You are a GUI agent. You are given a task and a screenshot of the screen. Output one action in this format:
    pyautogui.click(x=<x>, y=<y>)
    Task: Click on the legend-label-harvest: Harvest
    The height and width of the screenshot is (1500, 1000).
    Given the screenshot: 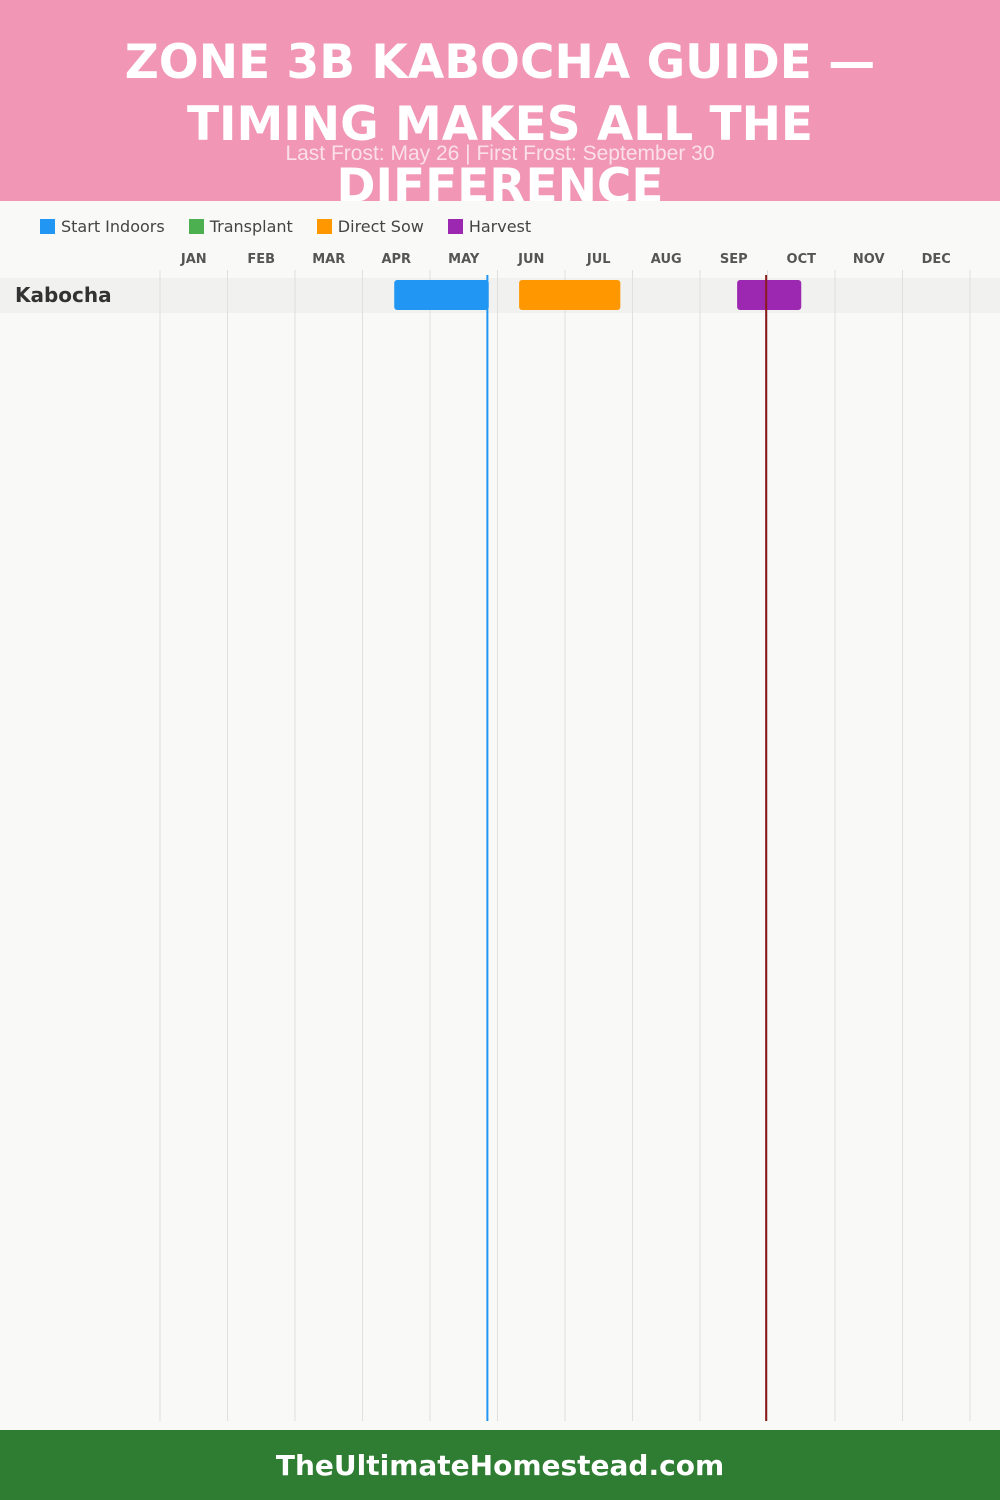 What is the action you would take?
    pyautogui.click(x=500, y=226)
    